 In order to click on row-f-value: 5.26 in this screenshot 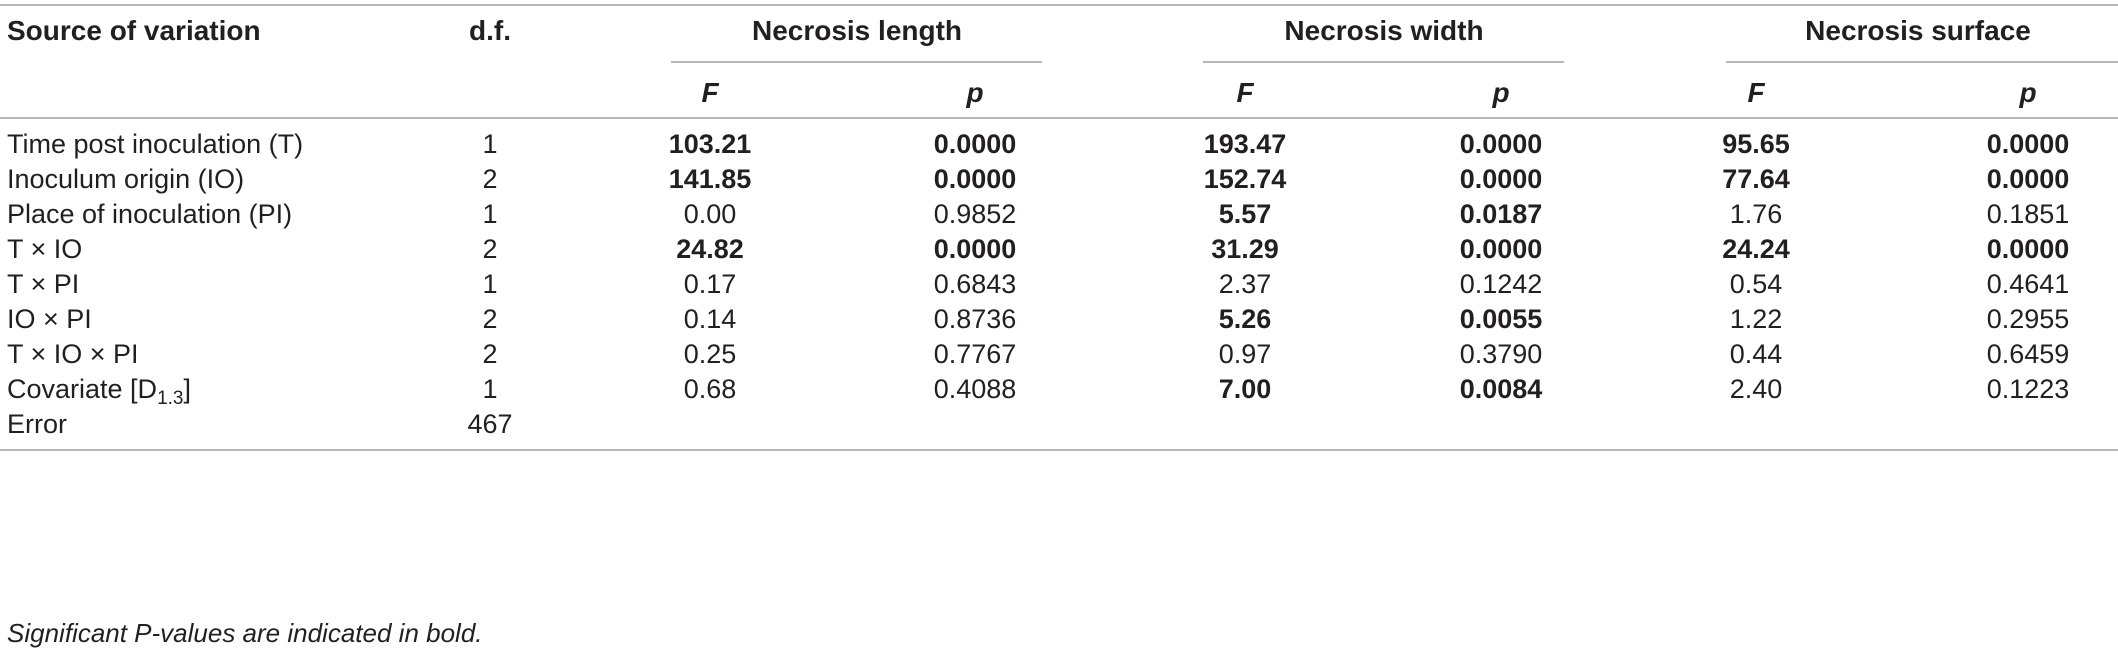, I will do `click(1245, 319)`.